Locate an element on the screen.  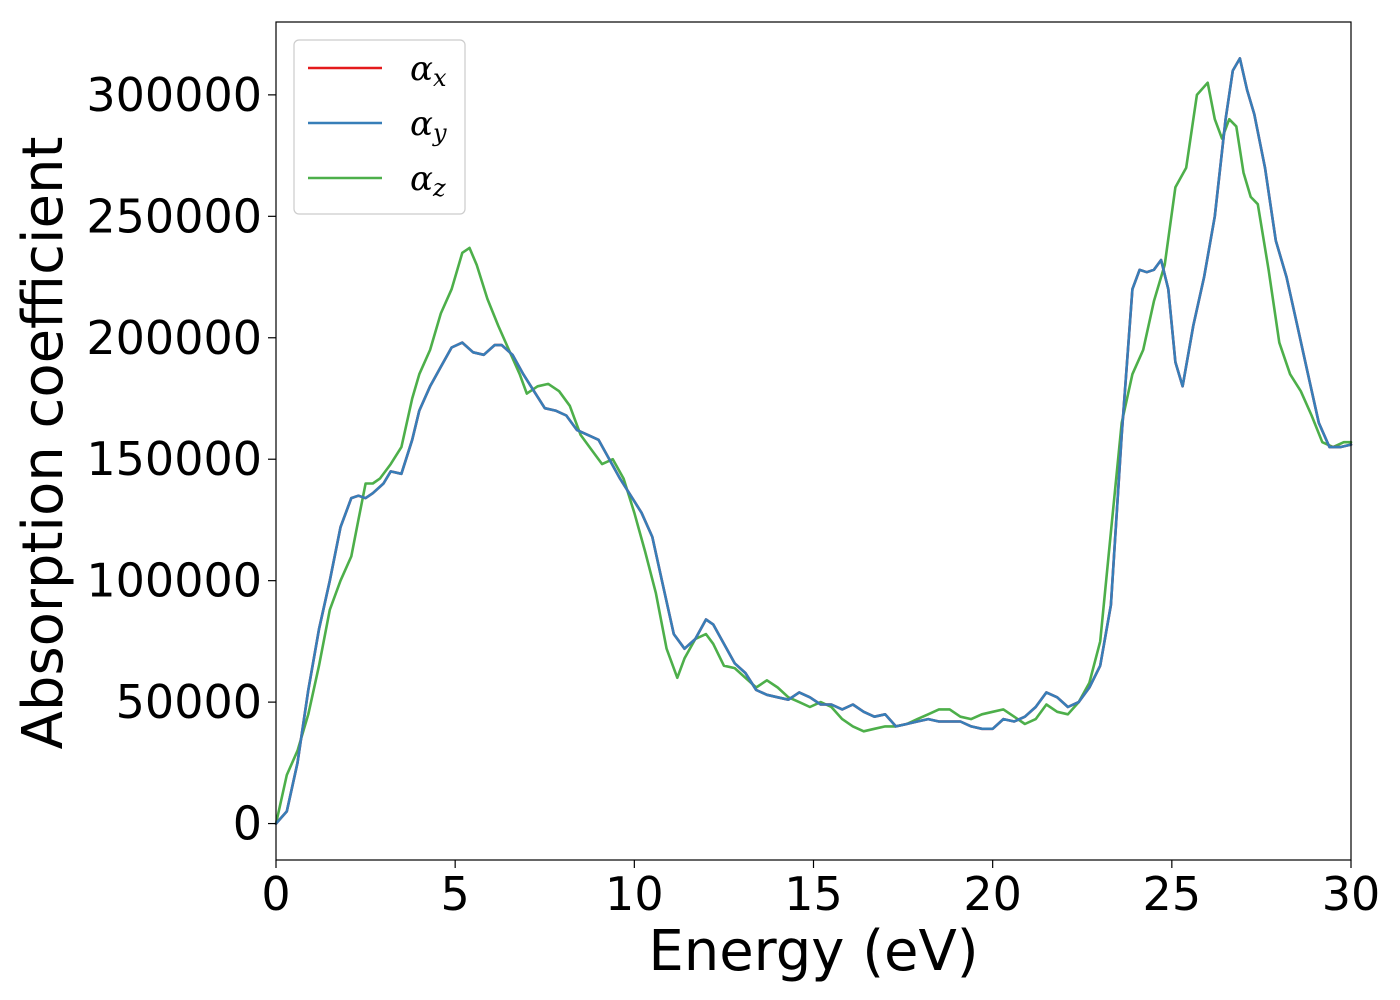
x-tick-label: 30 is located at coordinates (1351, 894).